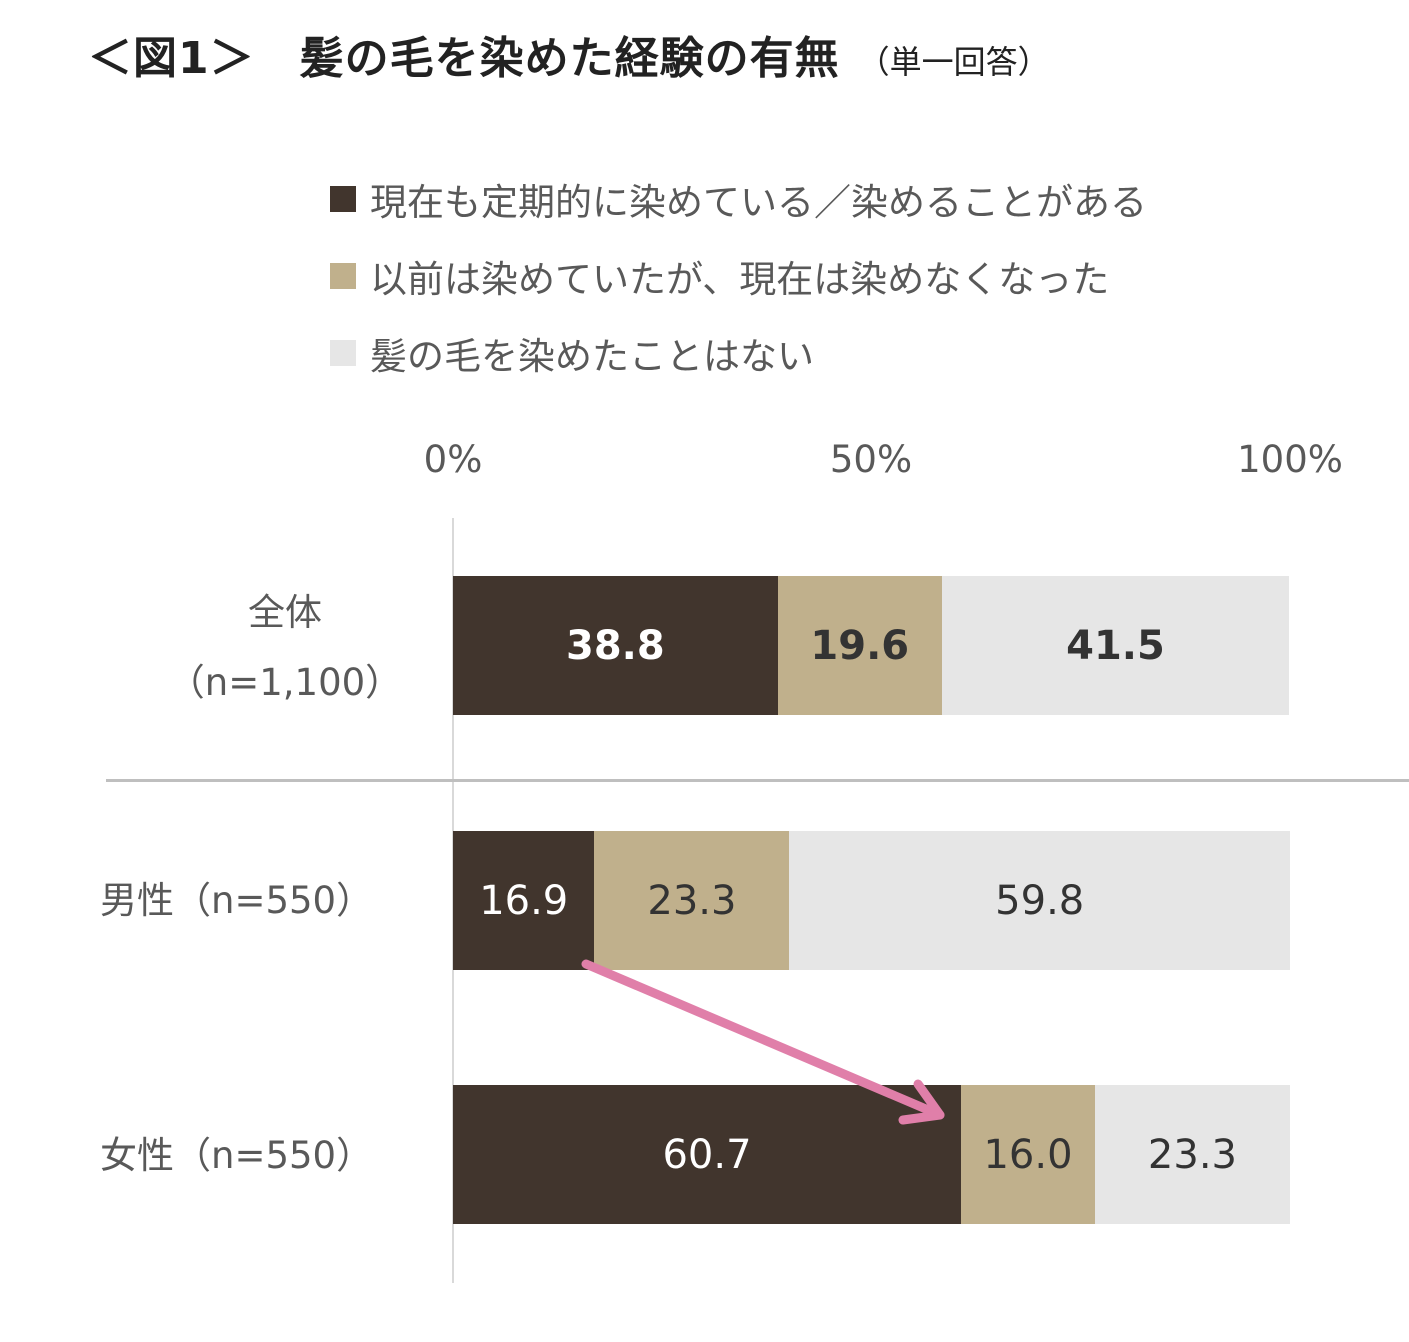 Image resolution: width=1409 pixels, height=1342 pixels. I want to click on data-label: 60.7, so click(707, 1154).